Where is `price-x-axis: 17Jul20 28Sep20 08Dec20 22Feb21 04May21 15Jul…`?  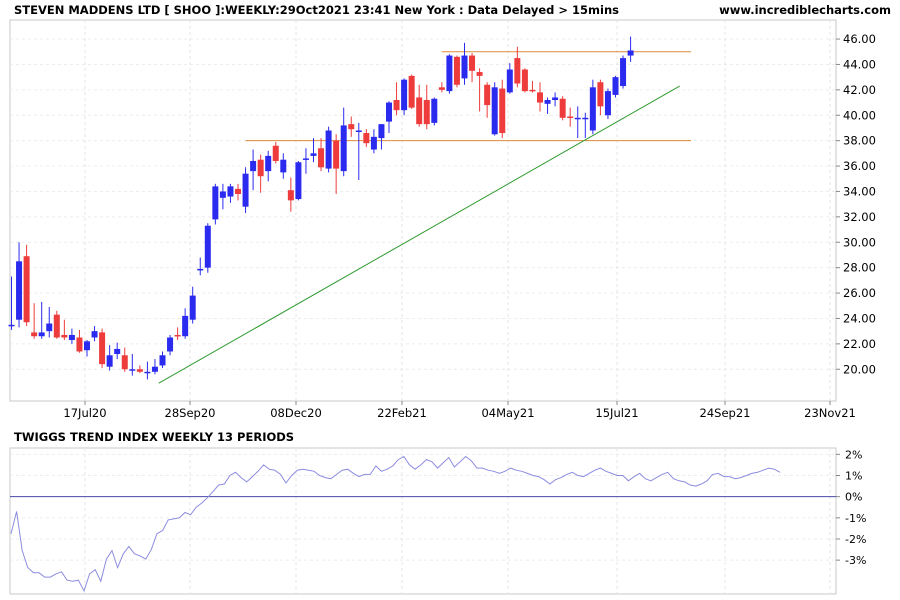 price-x-axis: 17Jul20 28Sep20 08Dec20 22Feb21 04May21 15Jul… is located at coordinates (459, 410).